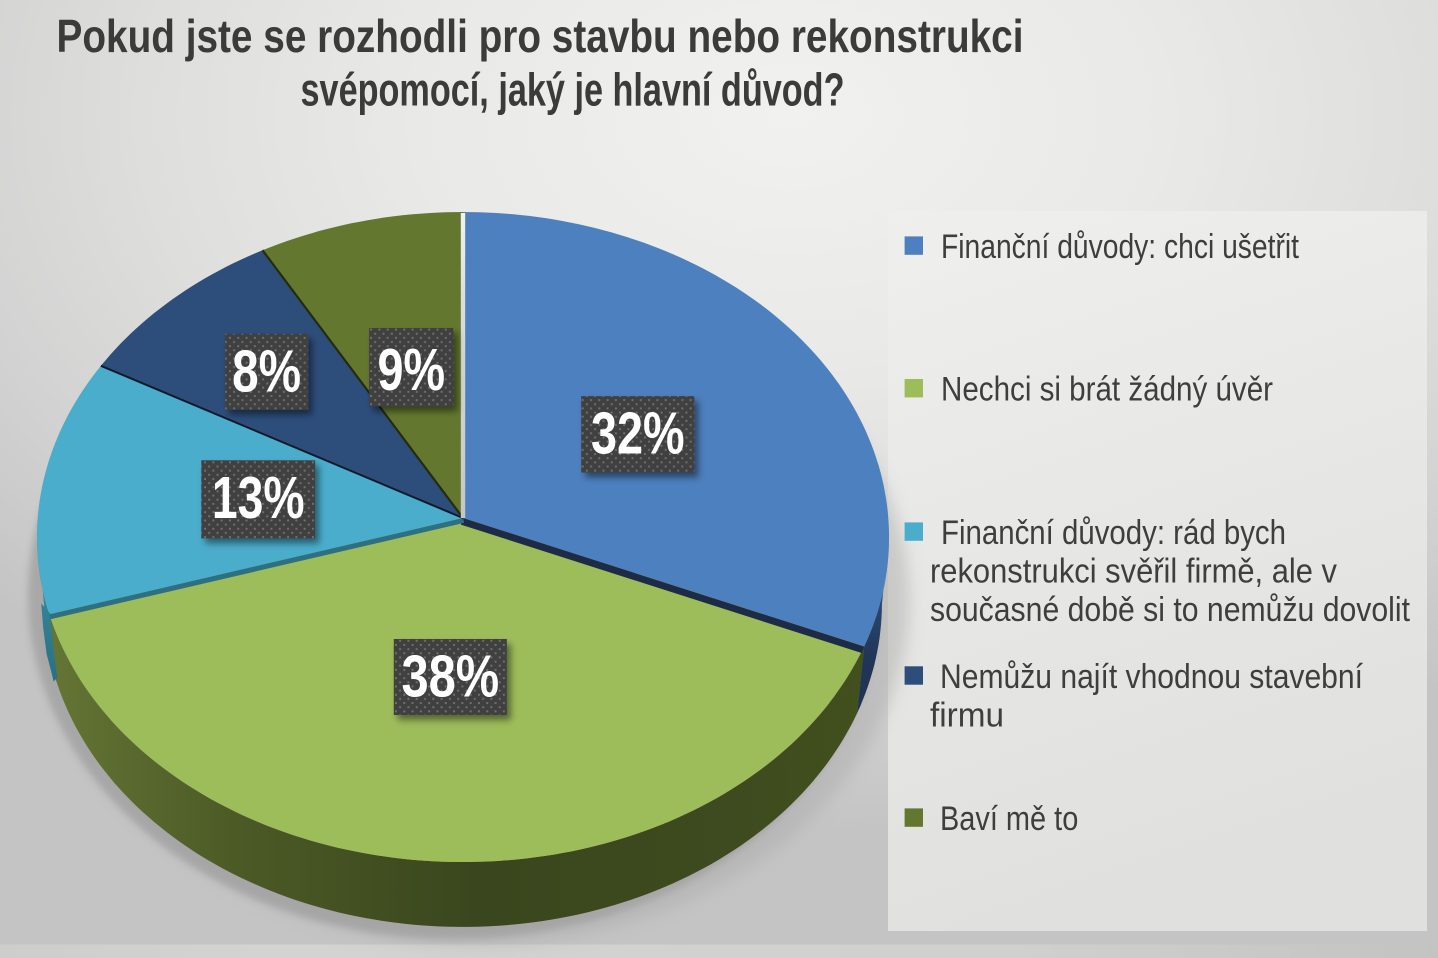 The width and height of the screenshot is (1438, 958). Describe the element at coordinates (412, 370) in the screenshot. I see `svg-text: 9%` at that location.